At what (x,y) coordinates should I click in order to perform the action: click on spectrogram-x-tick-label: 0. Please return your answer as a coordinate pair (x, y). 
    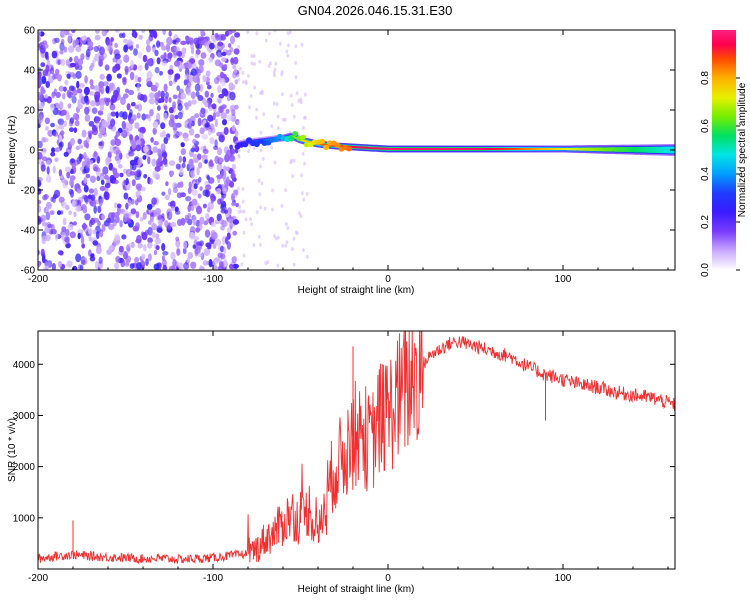
    Looking at the image, I should click on (388, 279).